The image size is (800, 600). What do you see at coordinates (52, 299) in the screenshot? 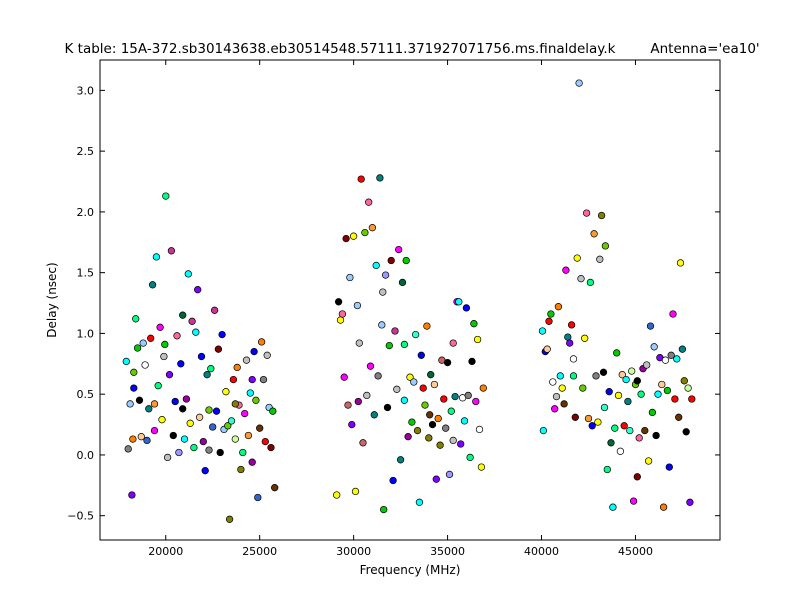
I see `y-axis-label: Delay (nsec)` at bounding box center [52, 299].